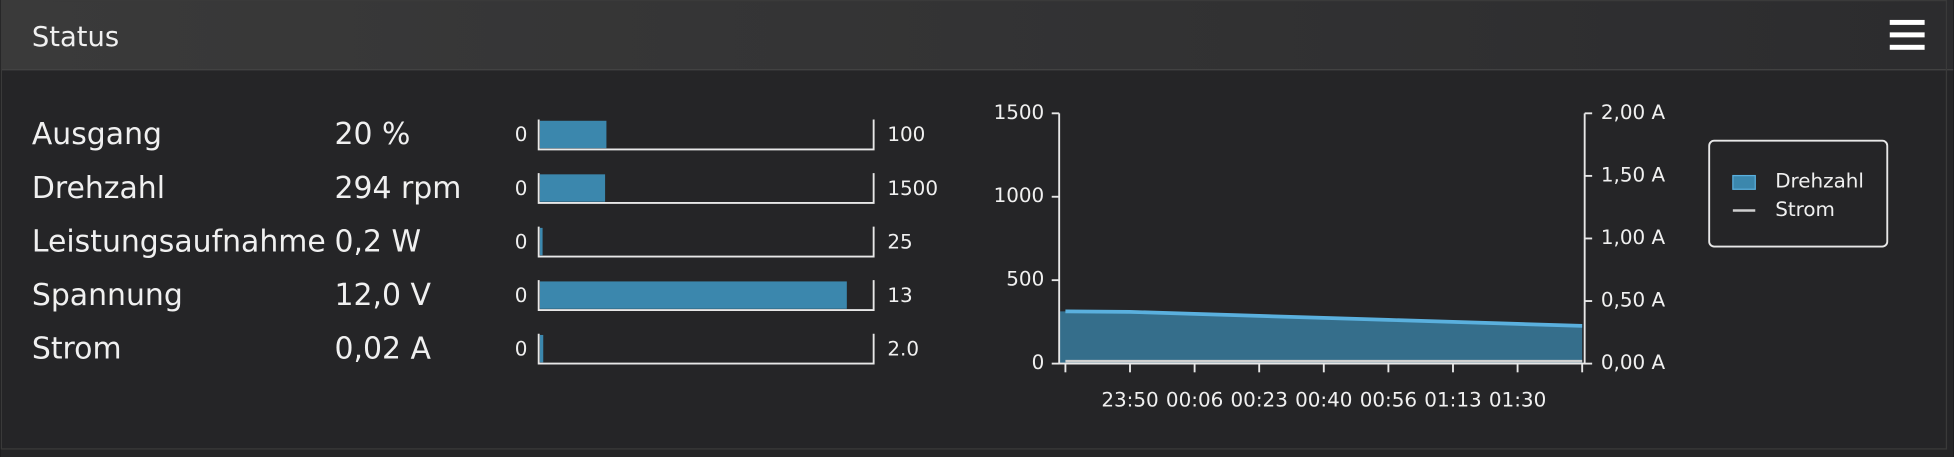 The height and width of the screenshot is (457, 1954). What do you see at coordinates (1323, 399) in the screenshot?
I see `x-tick-label: 00:40` at bounding box center [1323, 399].